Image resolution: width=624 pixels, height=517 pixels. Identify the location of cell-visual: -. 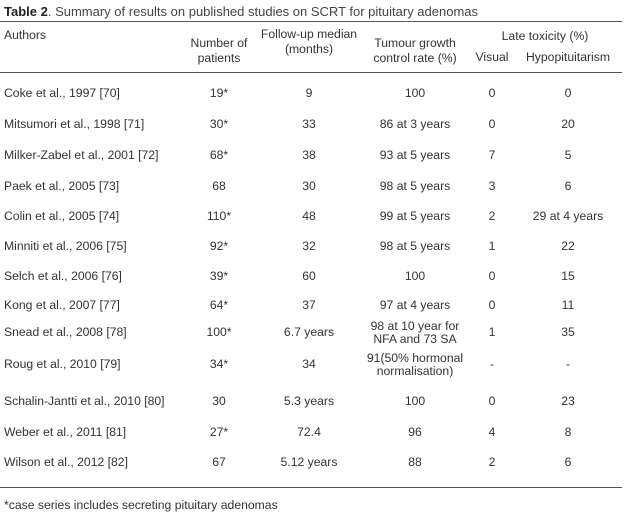
(492, 364).